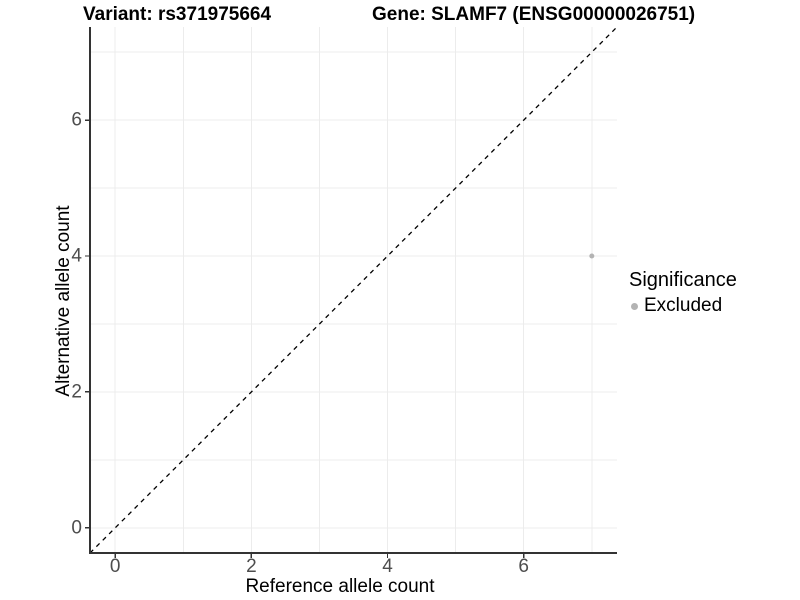 The image size is (800, 600). Describe the element at coordinates (634, 306) in the screenshot. I see `legend-point-icon` at that location.